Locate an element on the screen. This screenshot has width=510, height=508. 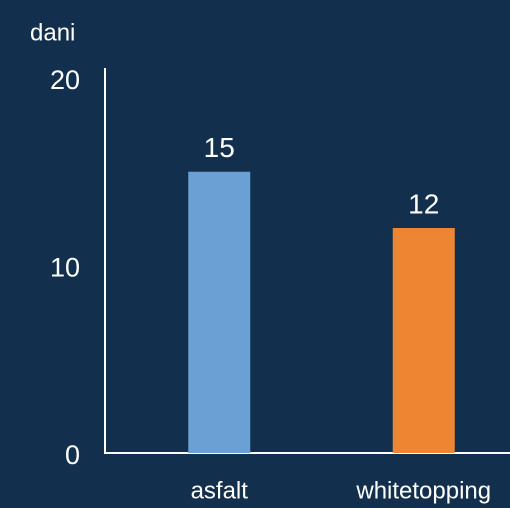
x-tick-label: whitetopping is located at coordinates (423, 490).